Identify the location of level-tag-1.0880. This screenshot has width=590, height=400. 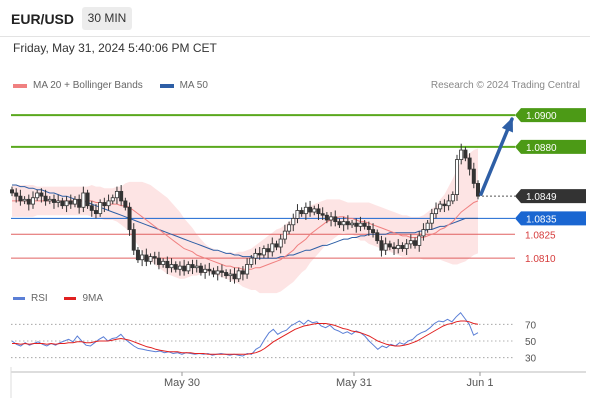
(550, 146).